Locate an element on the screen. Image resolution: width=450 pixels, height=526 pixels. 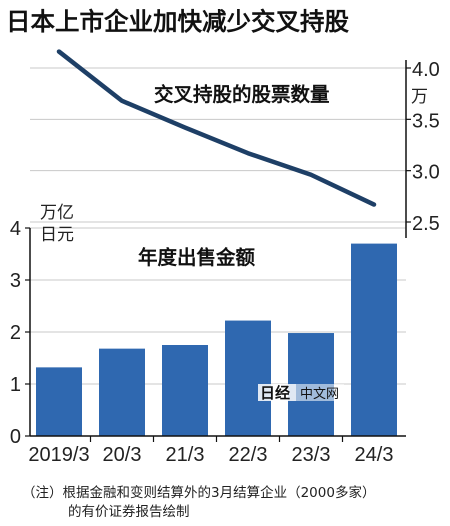
x-tick-label: 21/3 is located at coordinates (185, 455).